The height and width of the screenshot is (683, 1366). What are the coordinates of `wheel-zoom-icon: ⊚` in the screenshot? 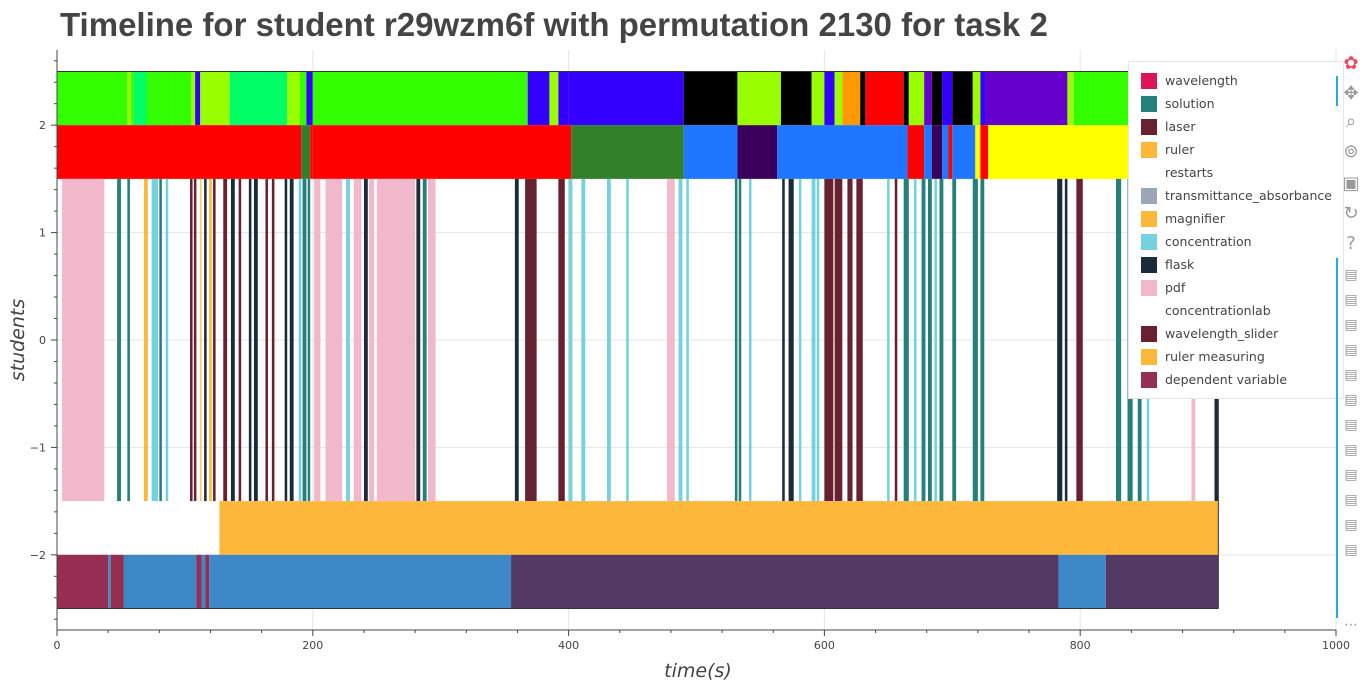 It's located at (1351, 151).